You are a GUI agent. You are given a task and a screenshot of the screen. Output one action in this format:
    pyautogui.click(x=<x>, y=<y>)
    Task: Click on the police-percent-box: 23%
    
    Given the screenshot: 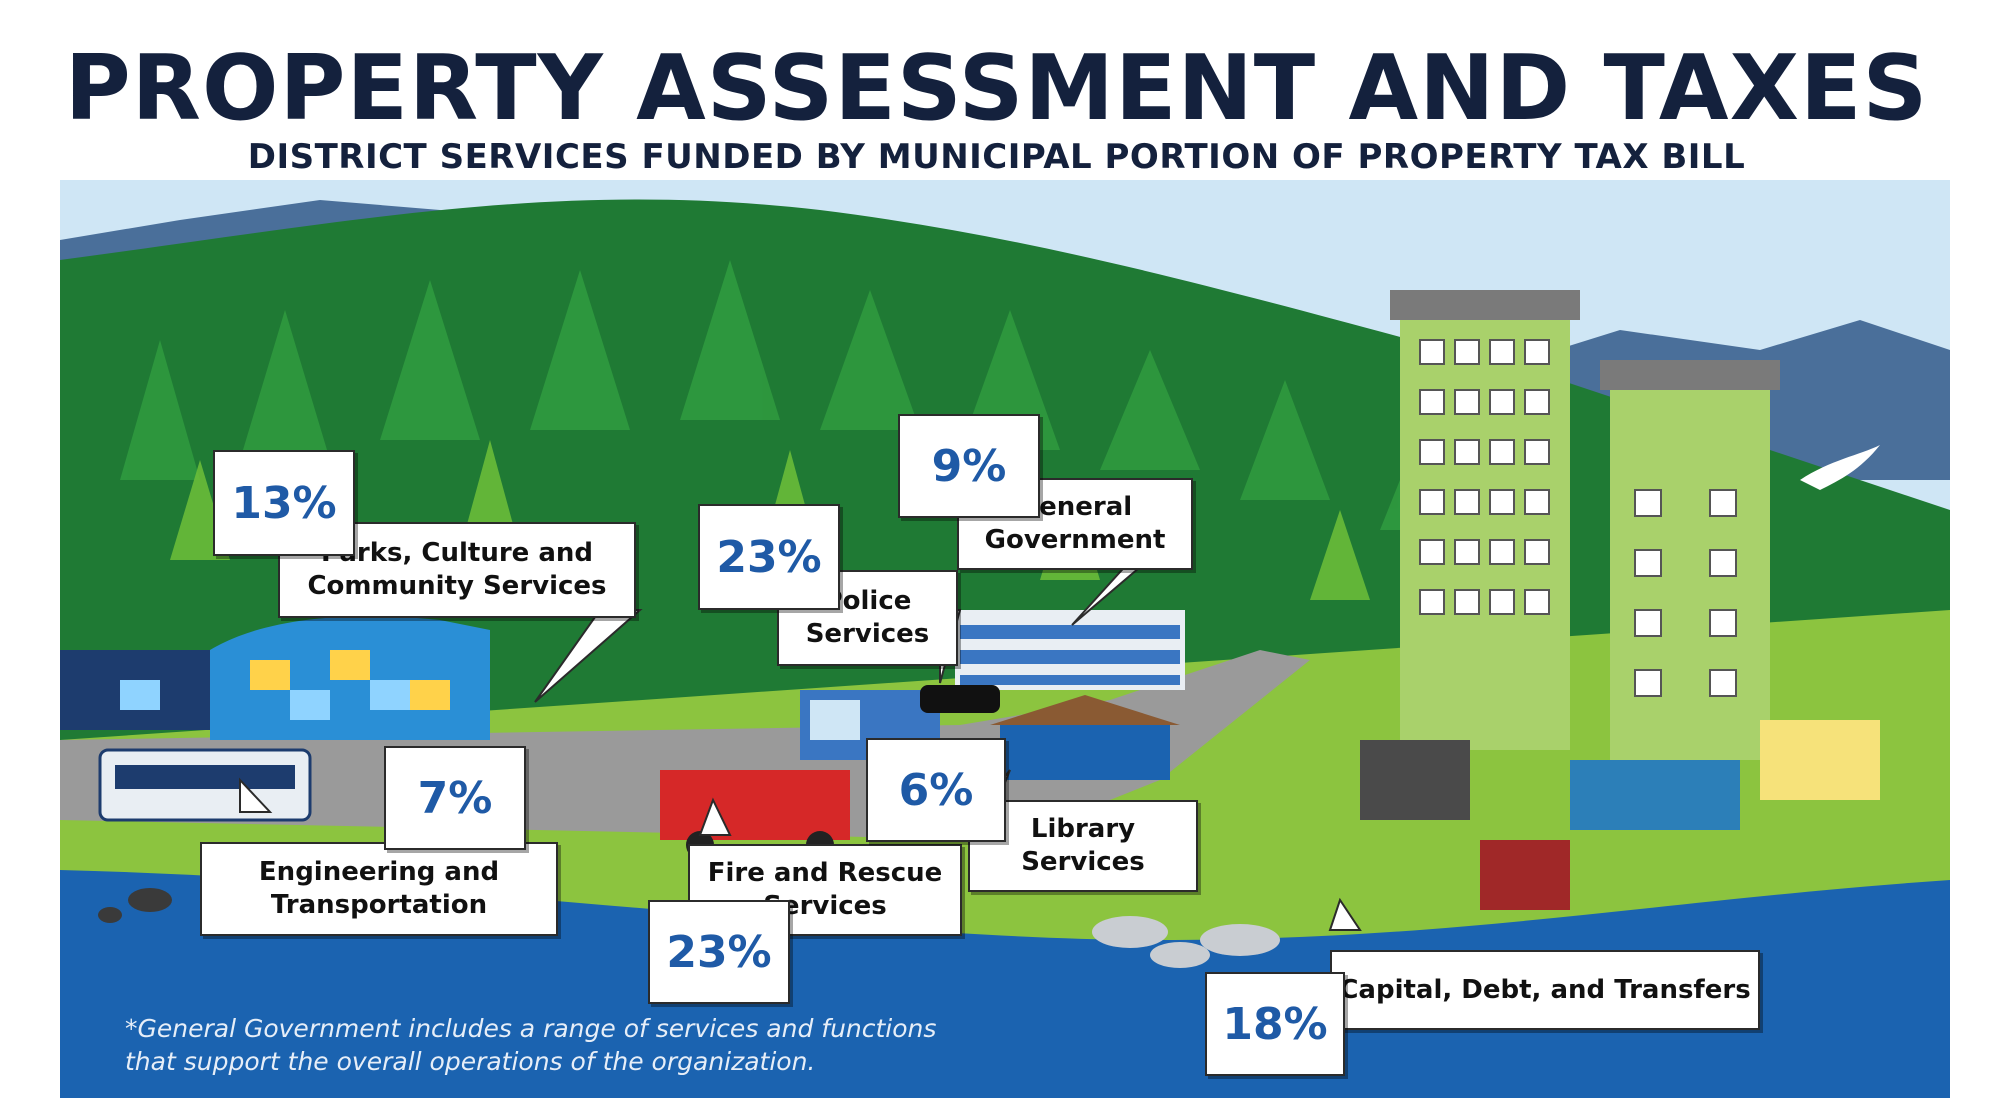 What is the action you would take?
    pyautogui.click(x=769, y=557)
    